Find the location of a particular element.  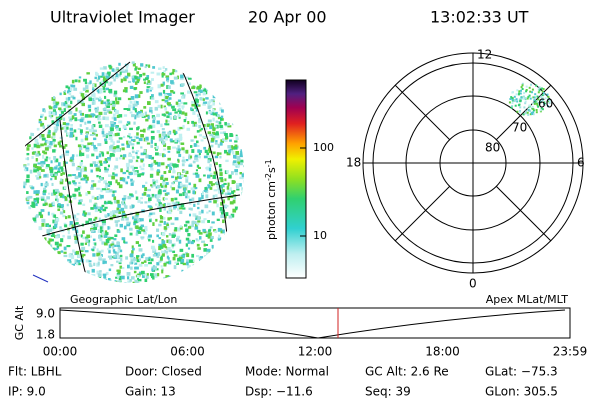

status-field: Door: Closed is located at coordinates (163, 372).